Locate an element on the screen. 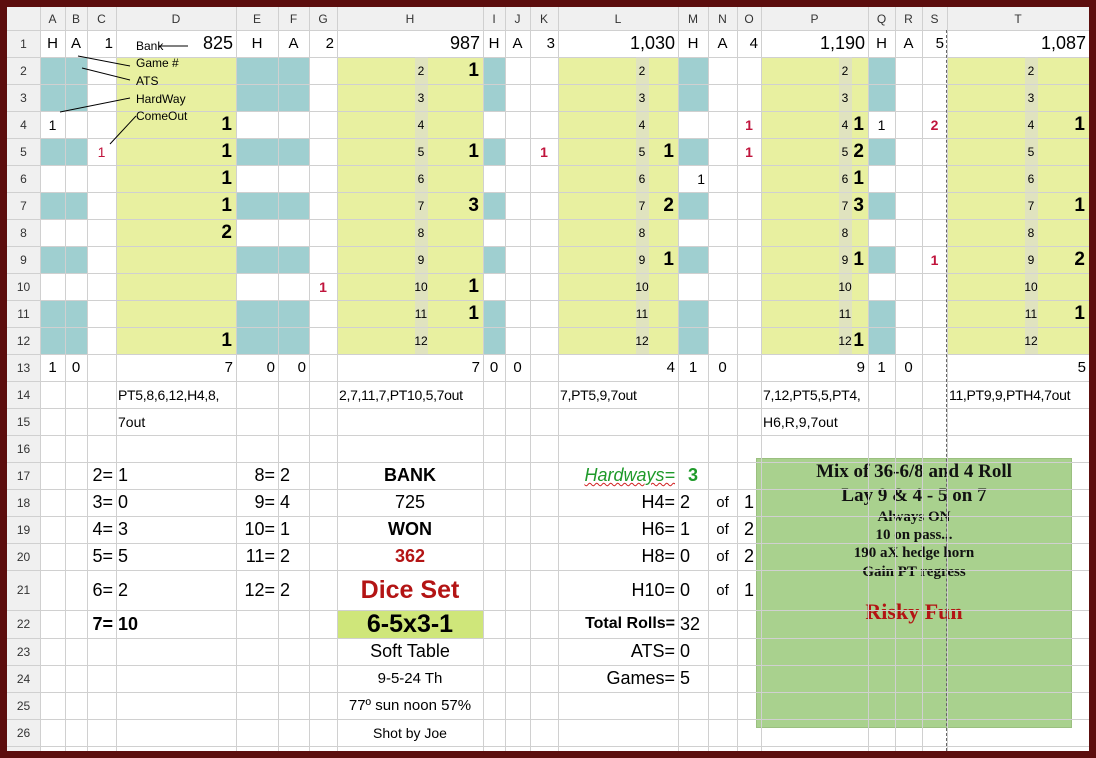 The width and height of the screenshot is (1096, 758). note-line6: Gain PT regress is located at coordinates (914, 572).